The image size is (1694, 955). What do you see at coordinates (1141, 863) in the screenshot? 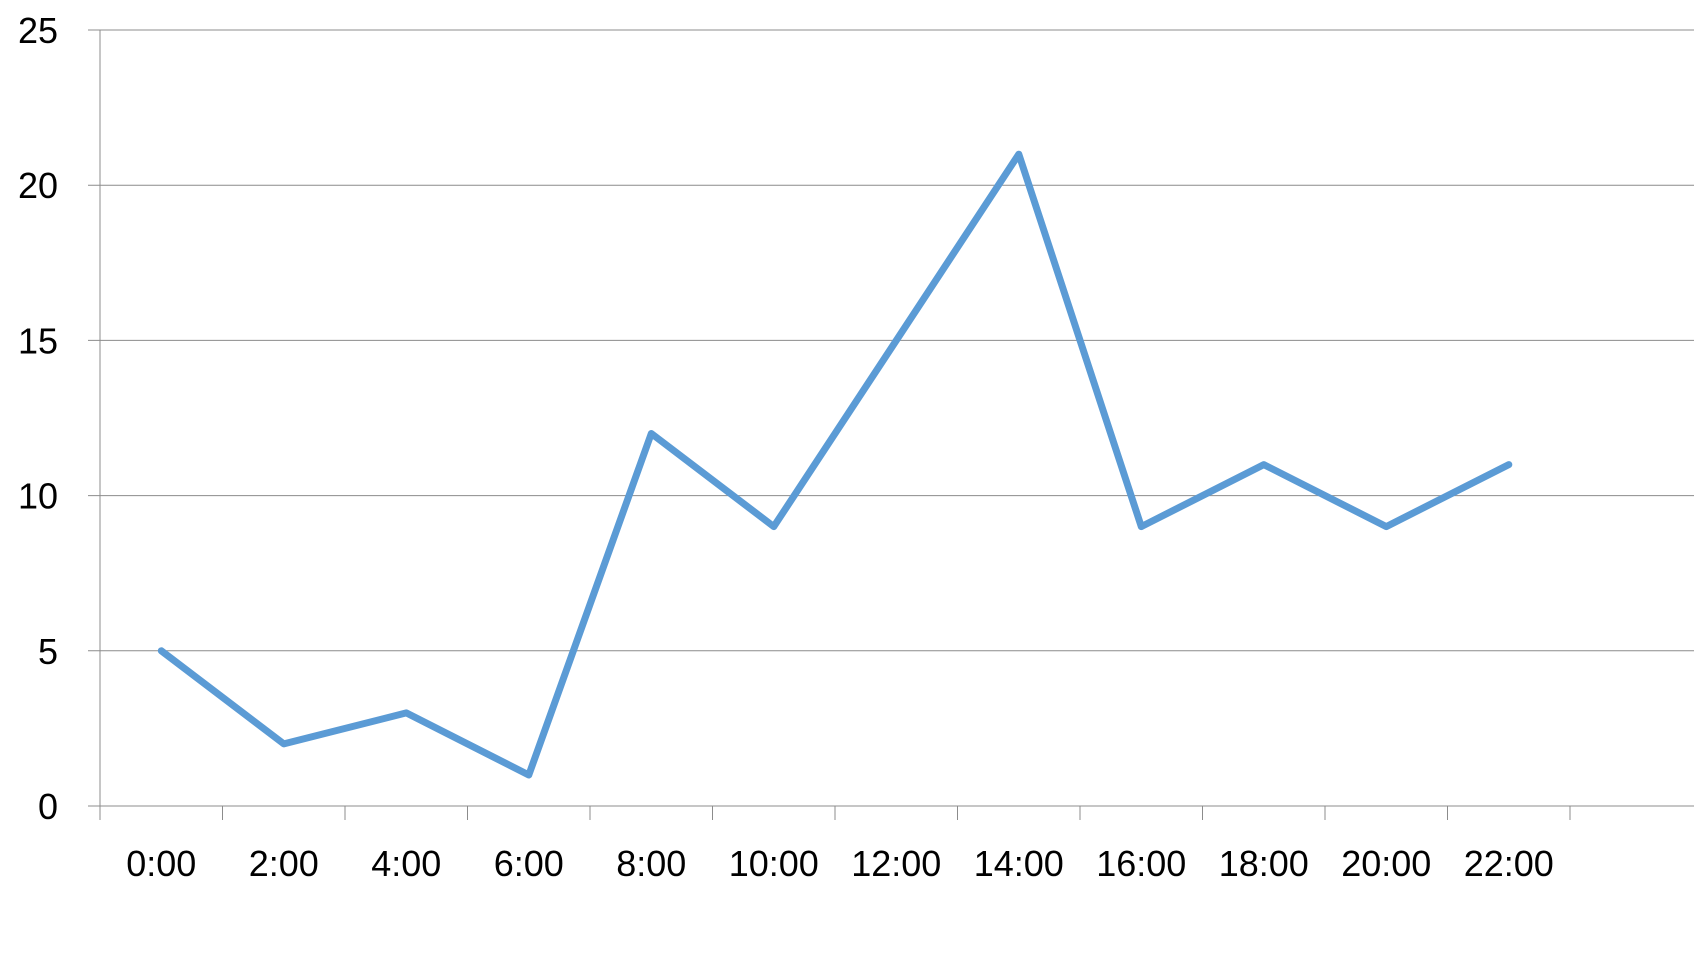
I see `x-tick-label: 16:00` at bounding box center [1141, 863].